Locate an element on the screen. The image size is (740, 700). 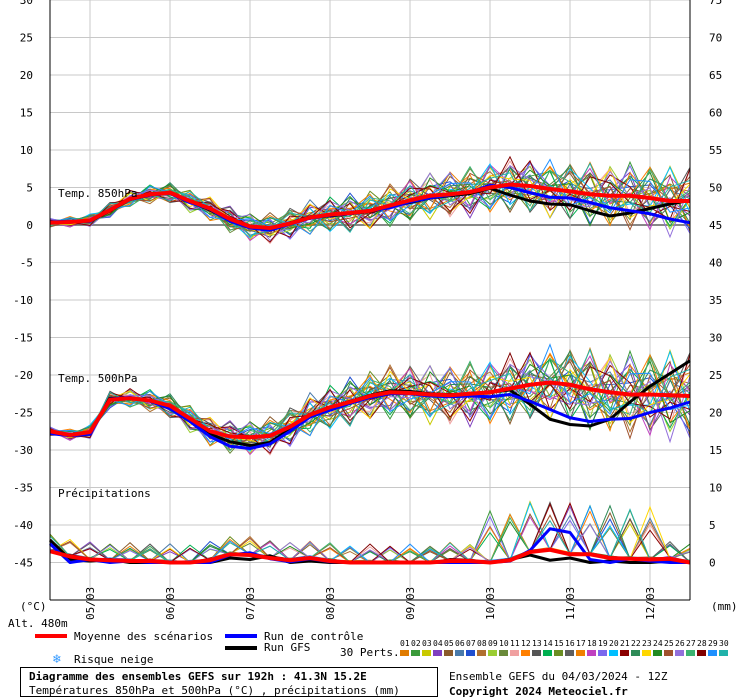
label-temp-500: Temp. 500hPa is located at coordinates (97, 378).